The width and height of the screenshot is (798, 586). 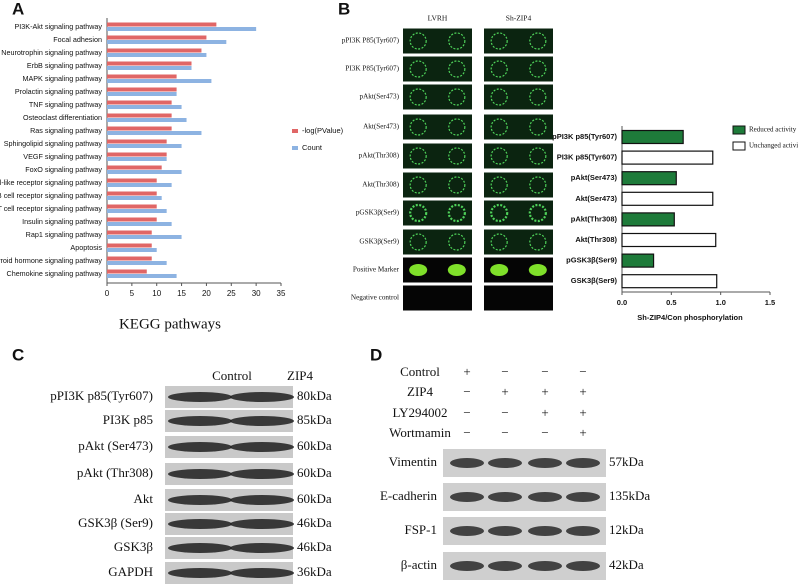 I want to click on row-label: Akt, so click(x=144, y=498).